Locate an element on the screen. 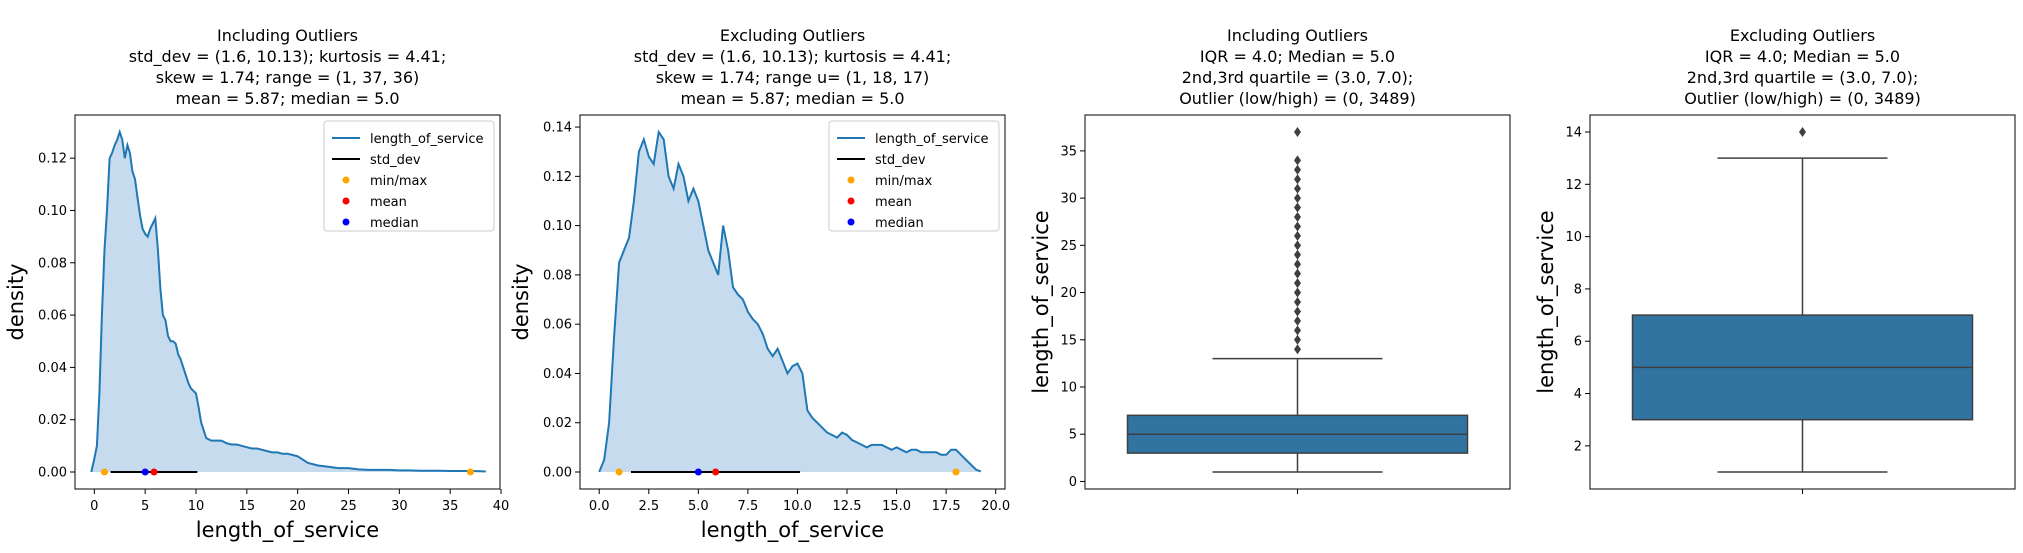 Image resolution: width=2023 pixels, height=553 pixels. legend-entry: min/max is located at coordinates (904, 181).